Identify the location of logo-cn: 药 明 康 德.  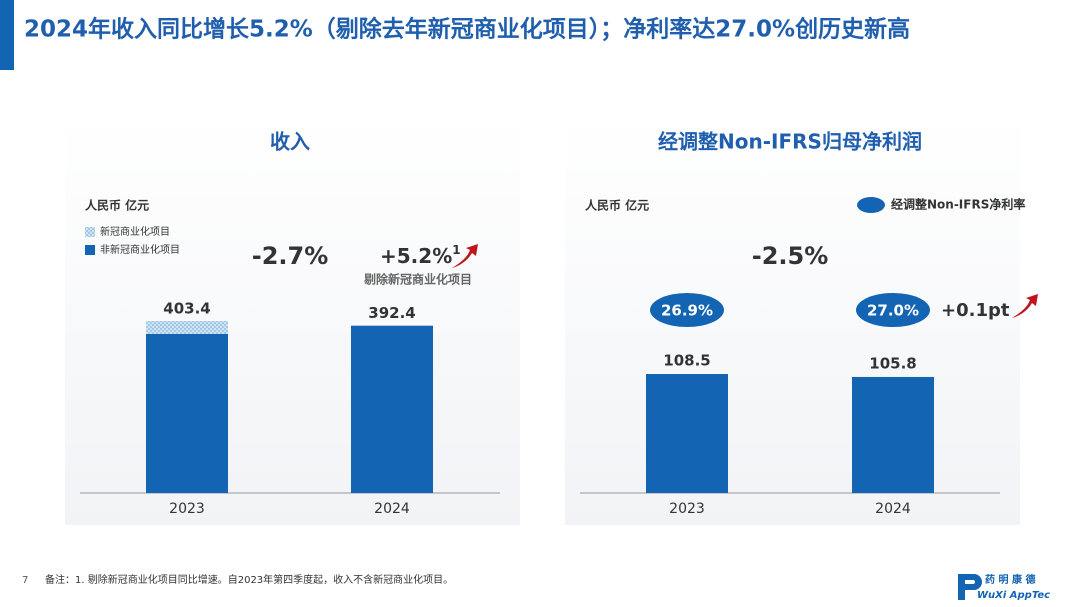
(1010, 579).